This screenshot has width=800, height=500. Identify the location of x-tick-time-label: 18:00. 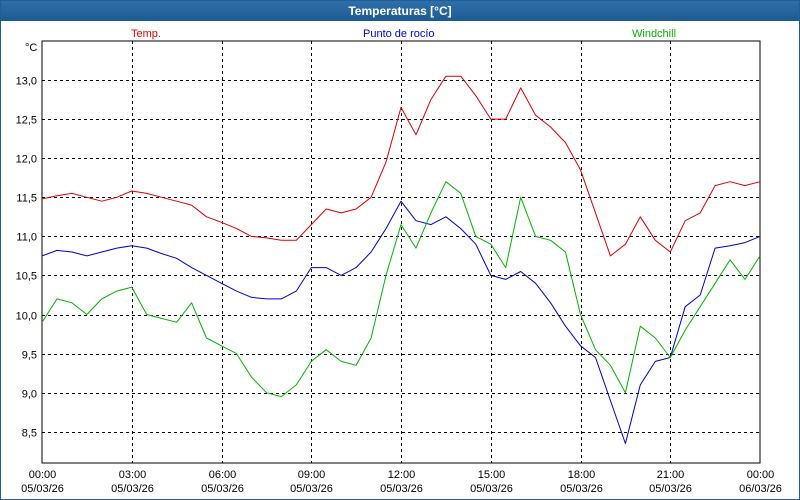
(582, 475).